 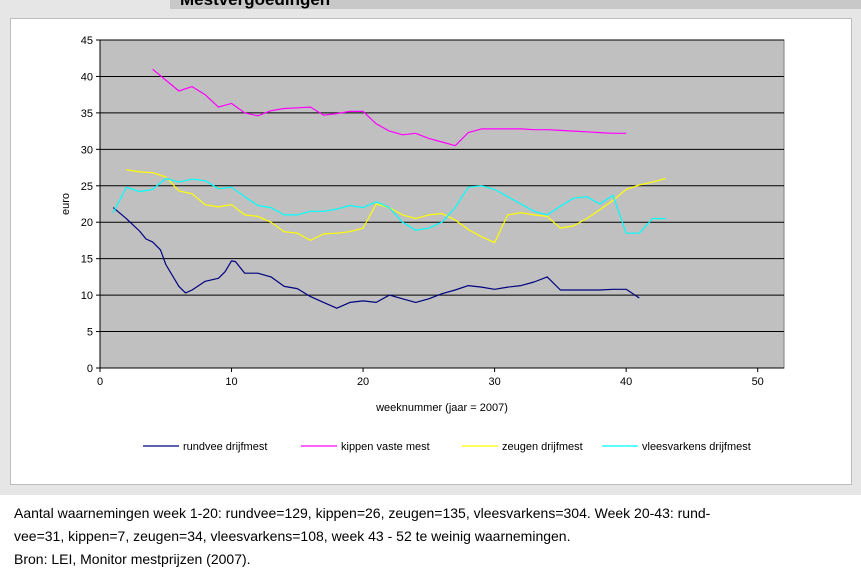 What do you see at coordinates (100, 382) in the screenshot?
I see `x-tick-label: 0` at bounding box center [100, 382].